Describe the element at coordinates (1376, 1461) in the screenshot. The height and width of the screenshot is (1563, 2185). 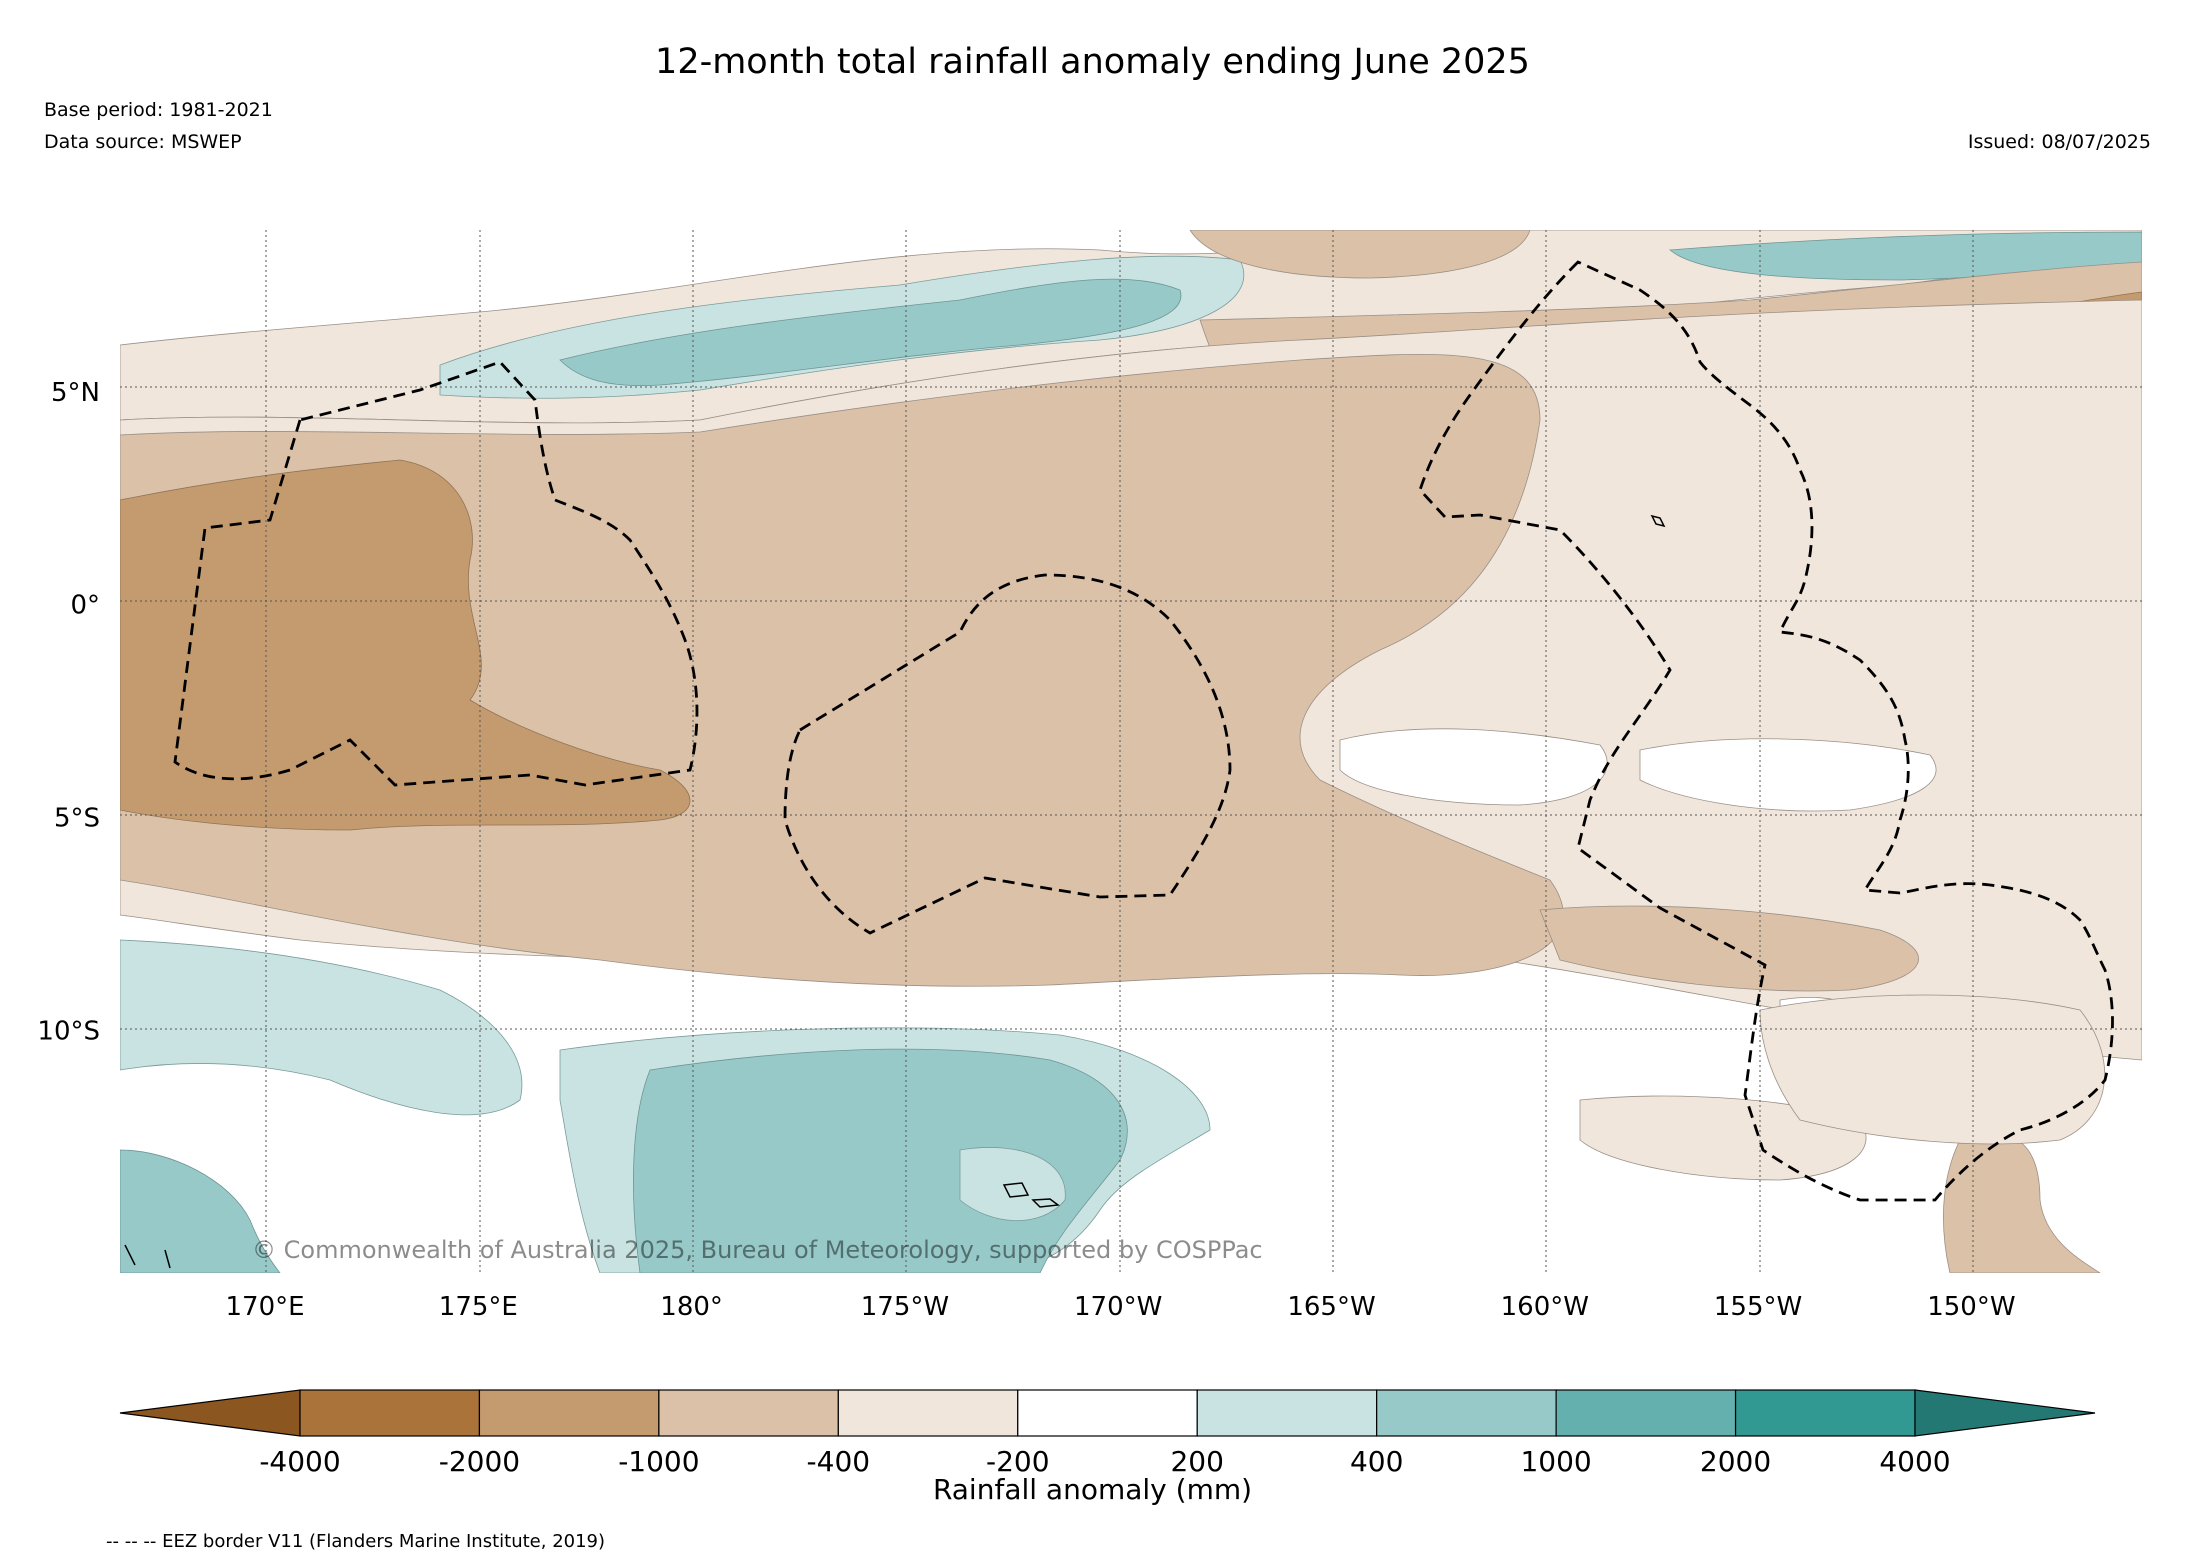
I see `colorbar-tick-label: 400` at that location.